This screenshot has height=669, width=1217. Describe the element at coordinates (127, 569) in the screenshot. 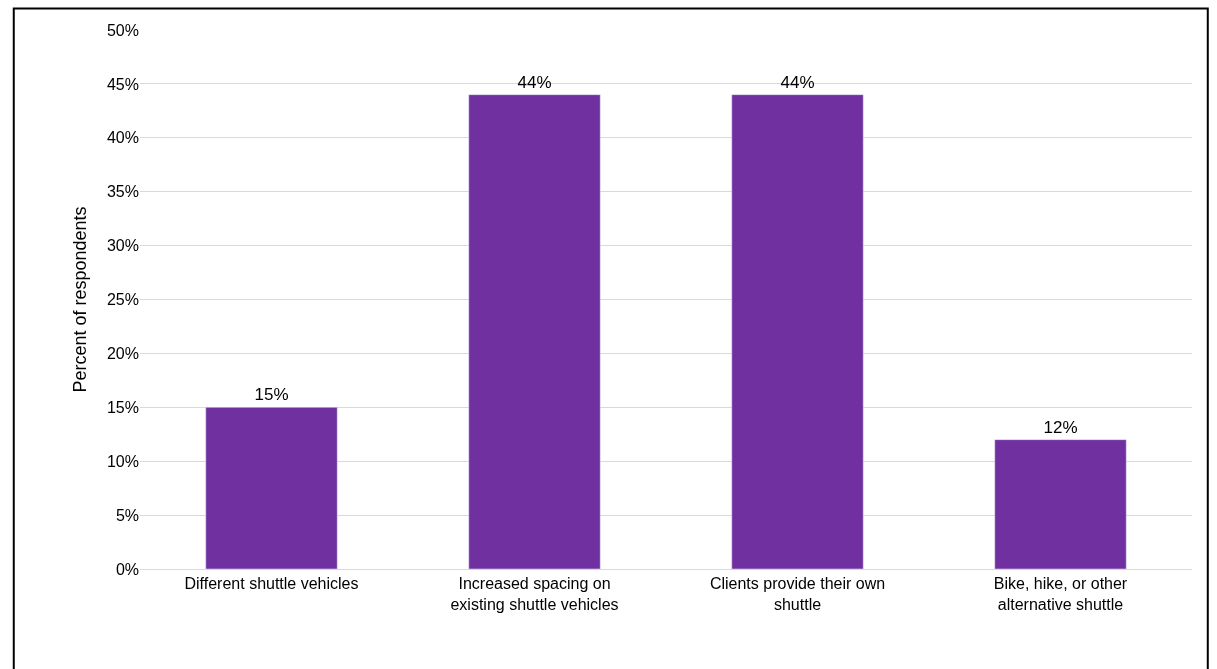

I see `y-tick-label: 0%` at that location.